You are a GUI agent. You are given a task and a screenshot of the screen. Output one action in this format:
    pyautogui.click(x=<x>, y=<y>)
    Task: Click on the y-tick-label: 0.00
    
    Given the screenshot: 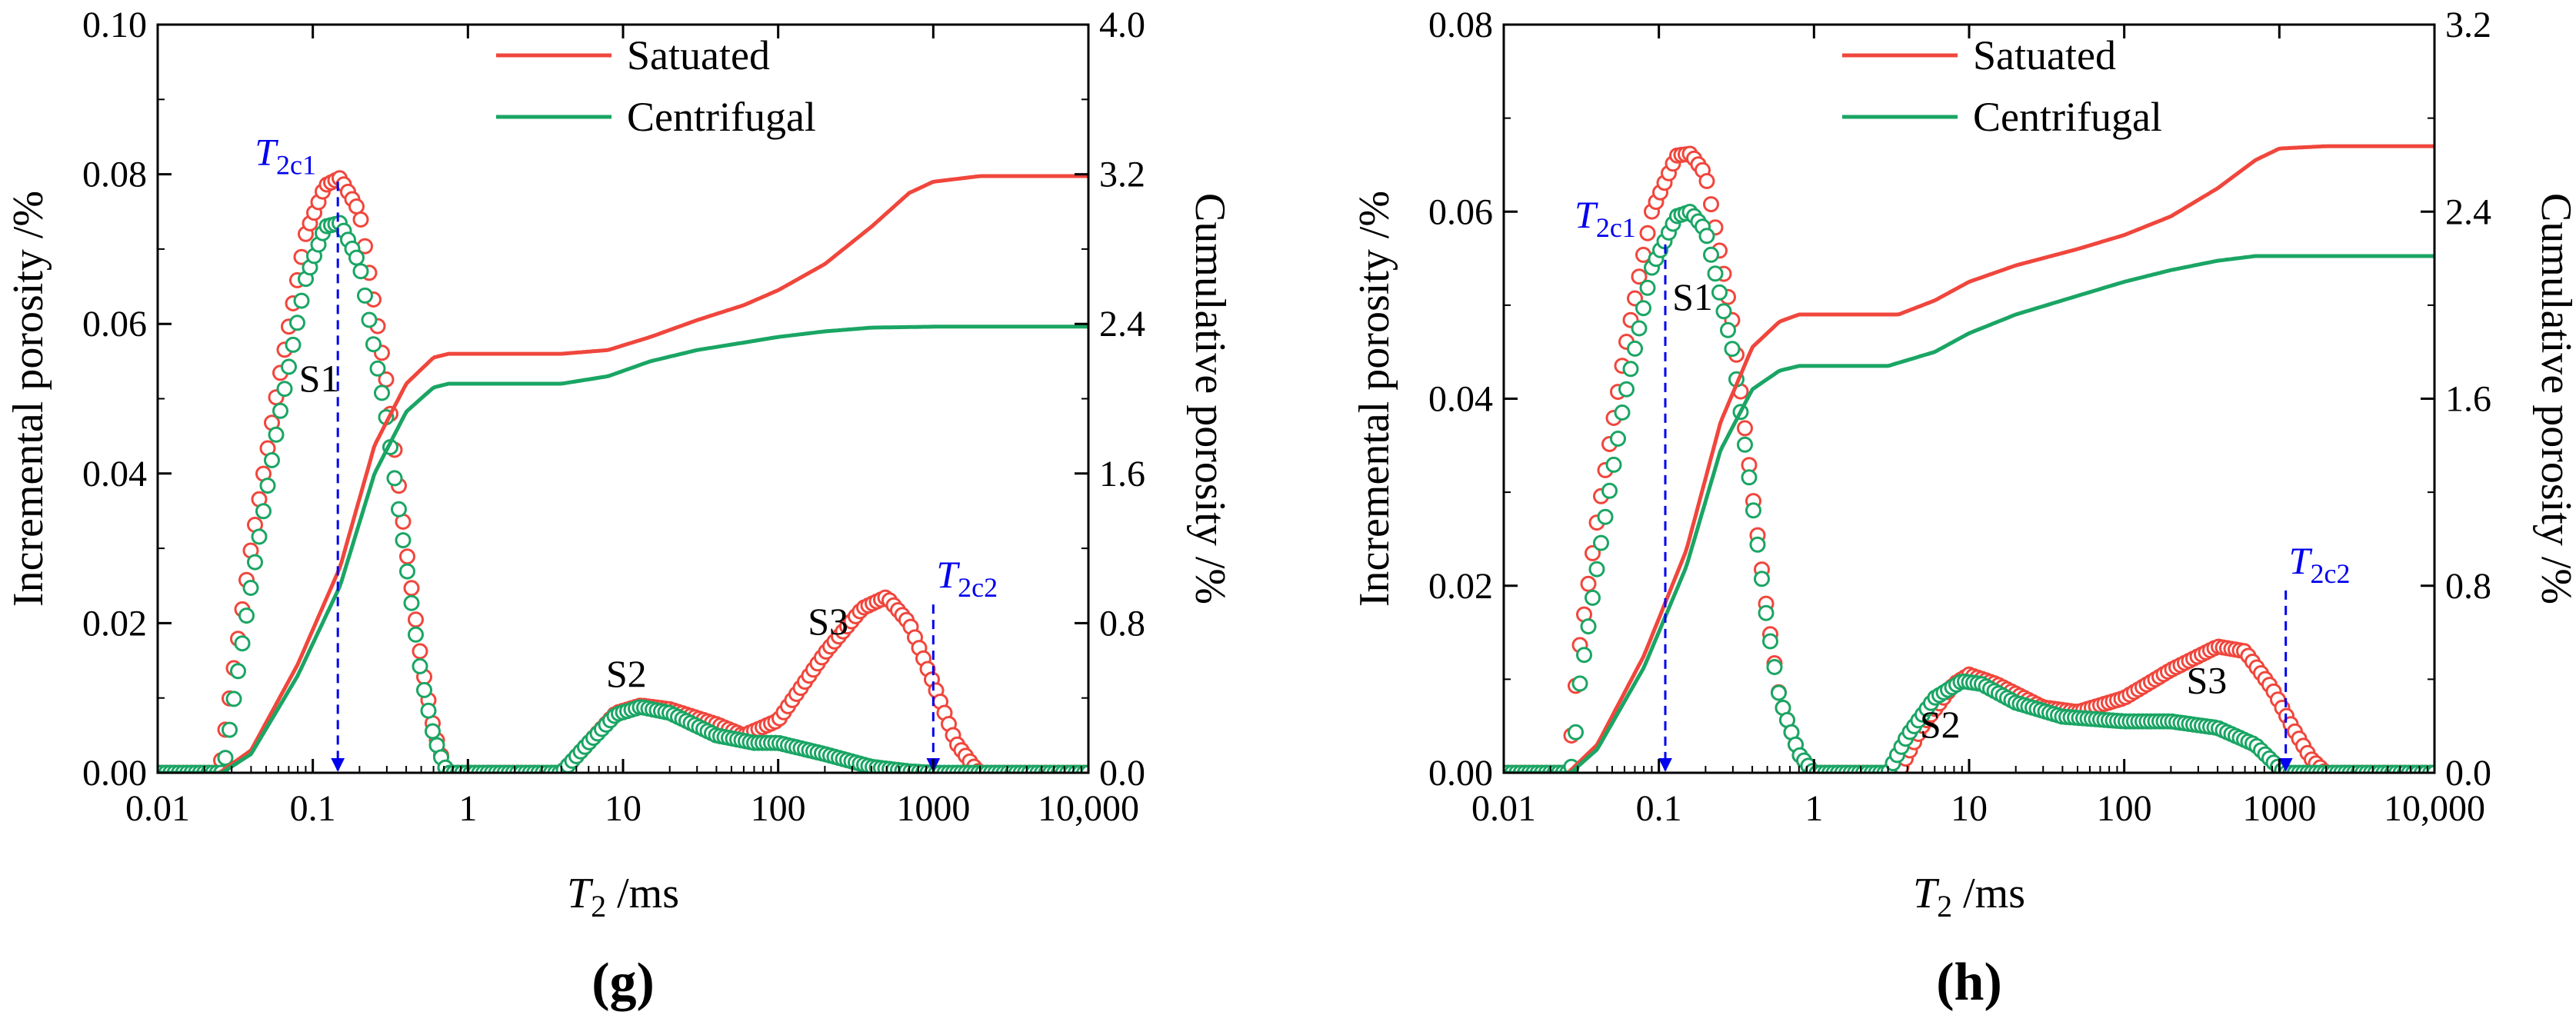 What is the action you would take?
    pyautogui.click(x=1460, y=774)
    